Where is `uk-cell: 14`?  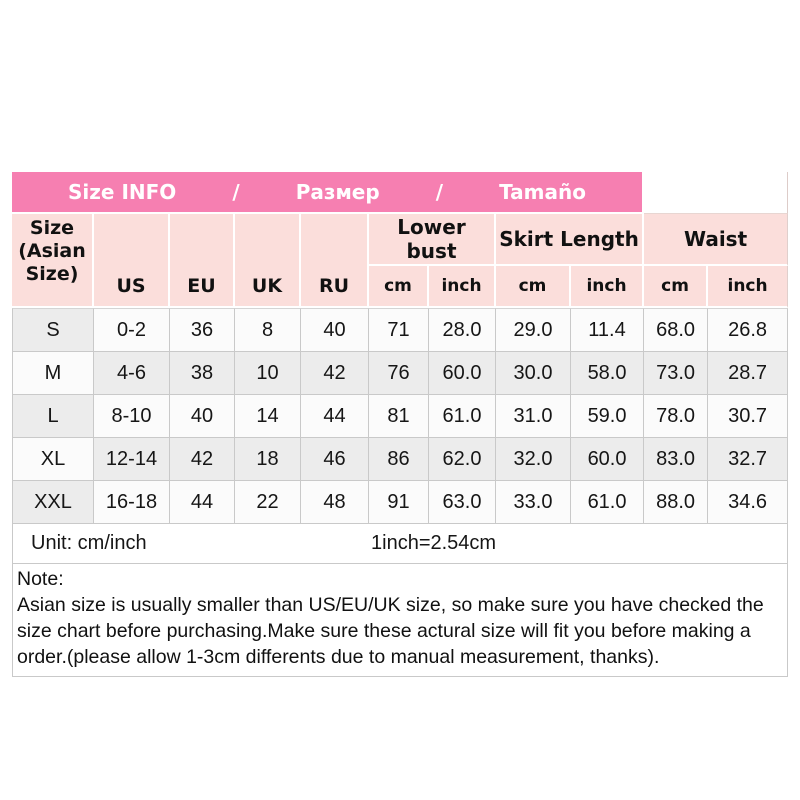 uk-cell: 14 is located at coordinates (268, 416).